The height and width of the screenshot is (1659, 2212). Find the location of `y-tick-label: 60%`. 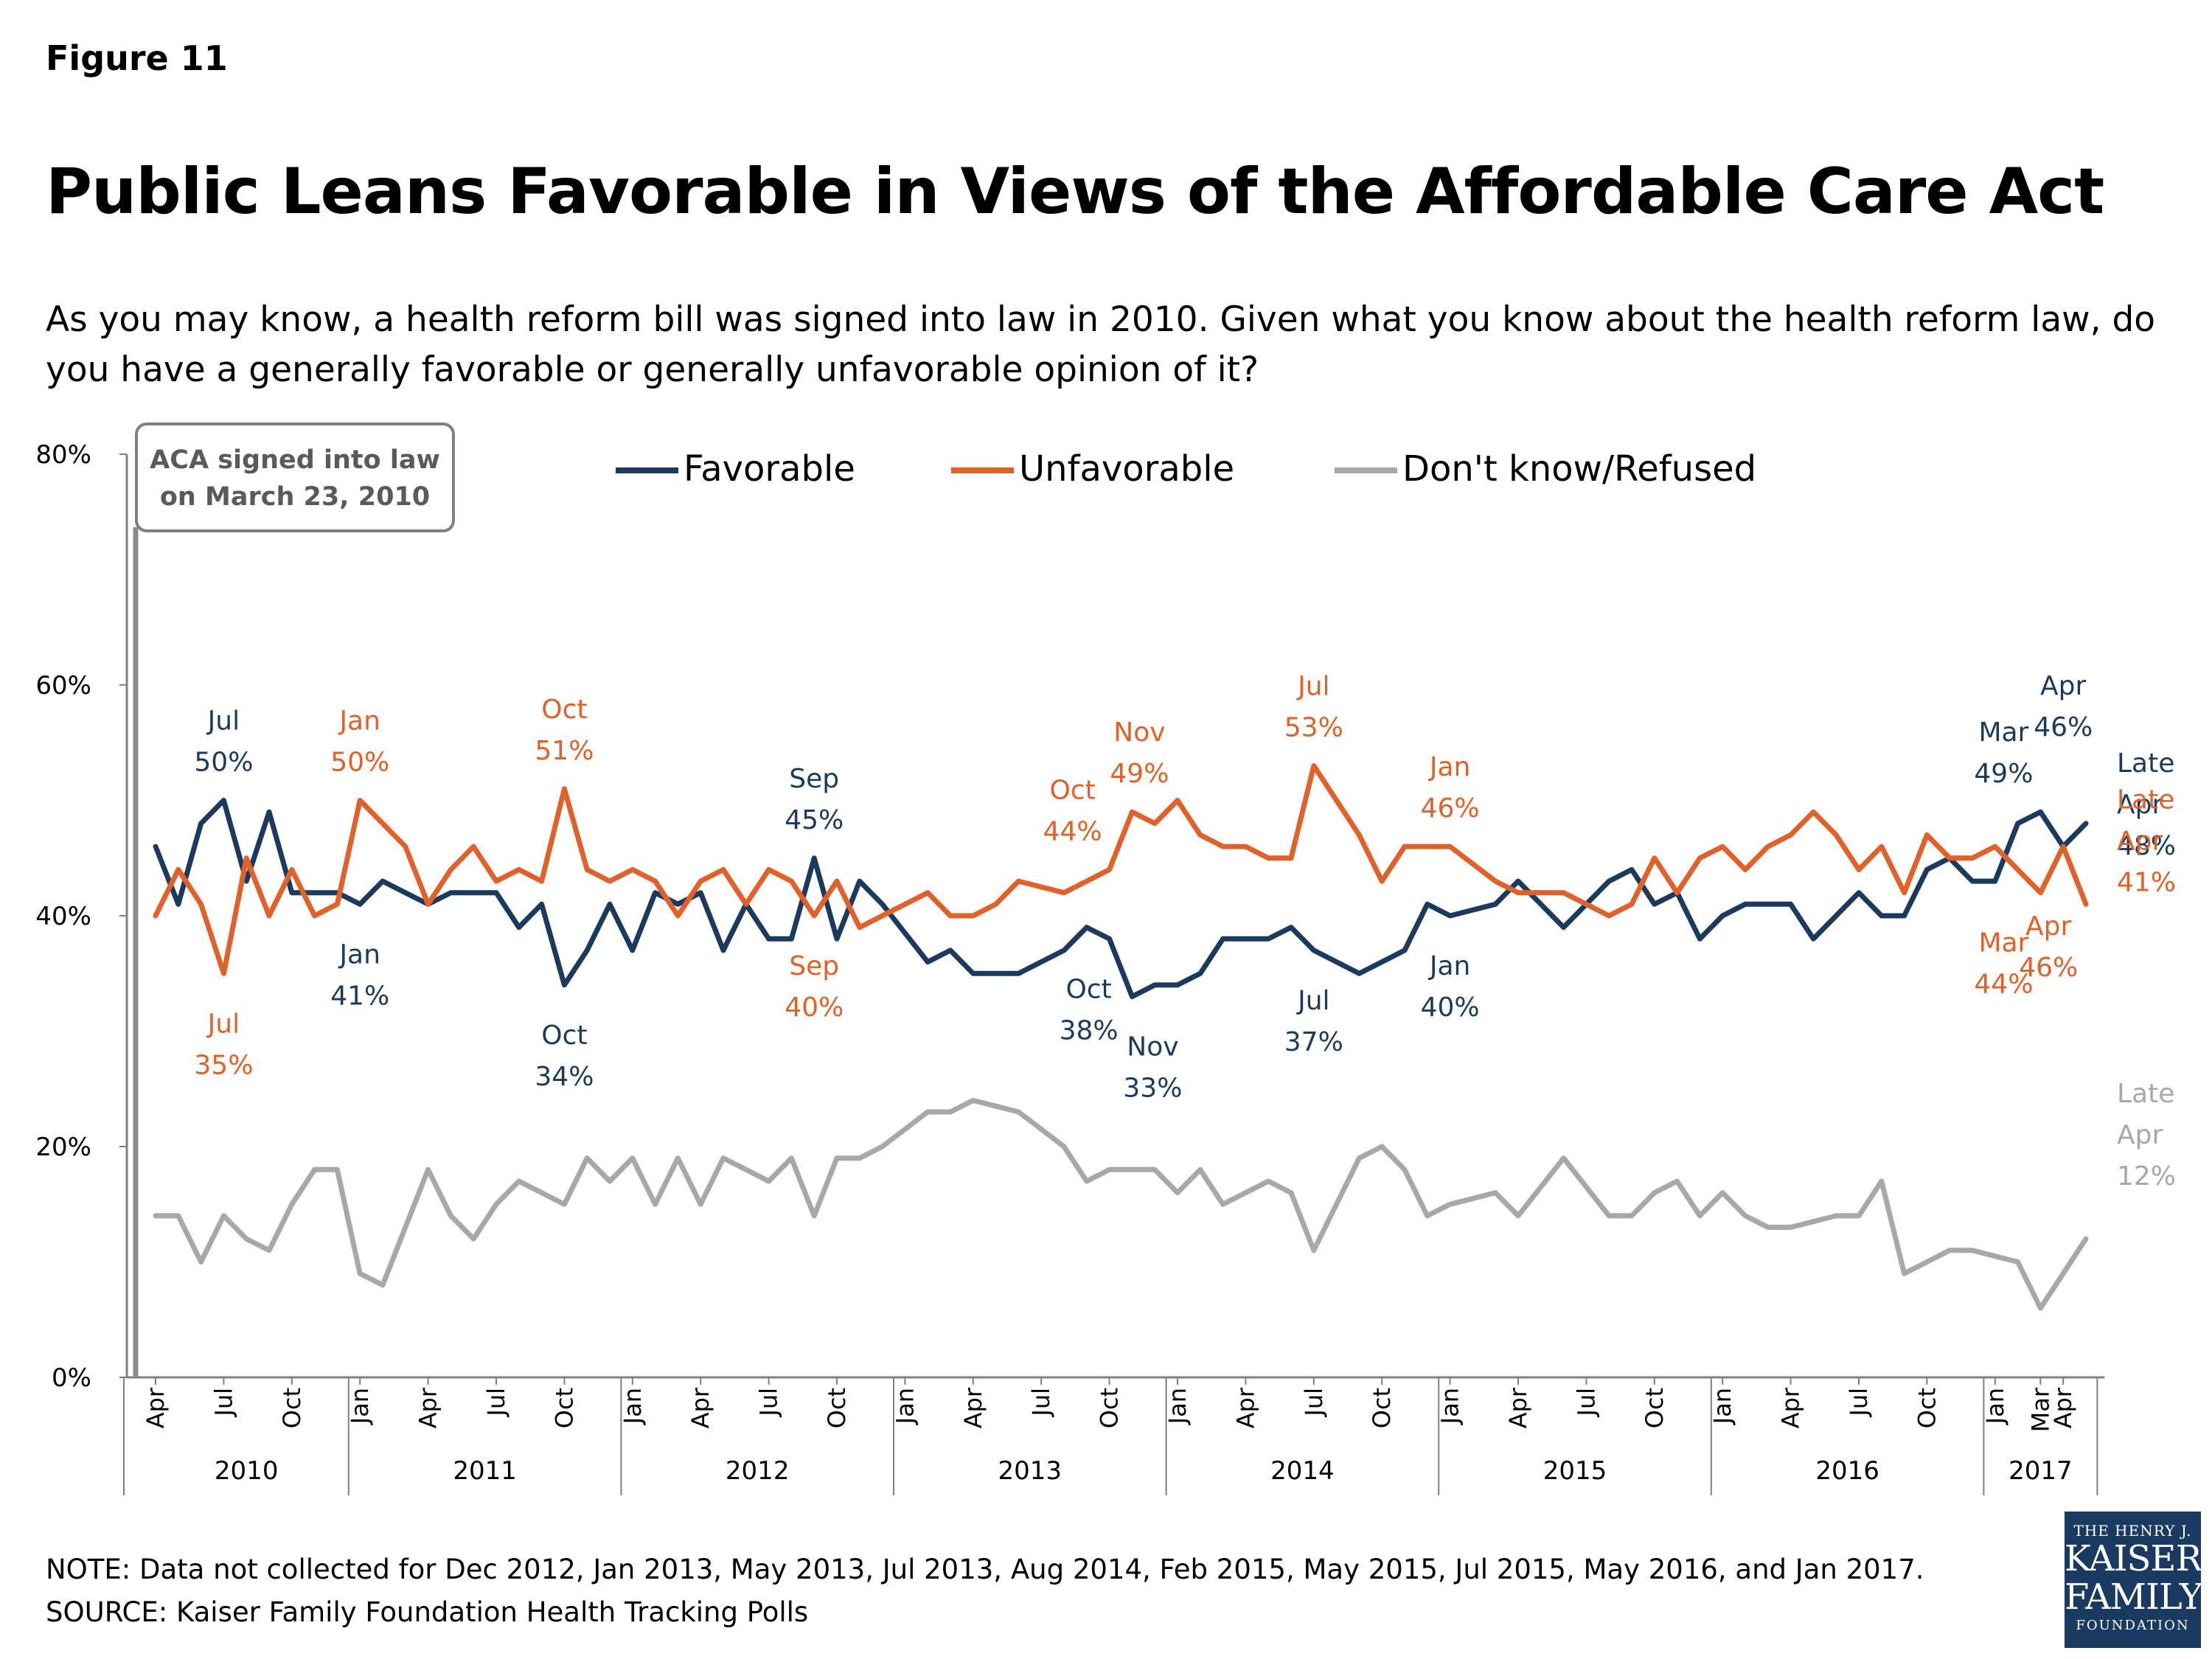

y-tick-label: 60% is located at coordinates (63, 685).